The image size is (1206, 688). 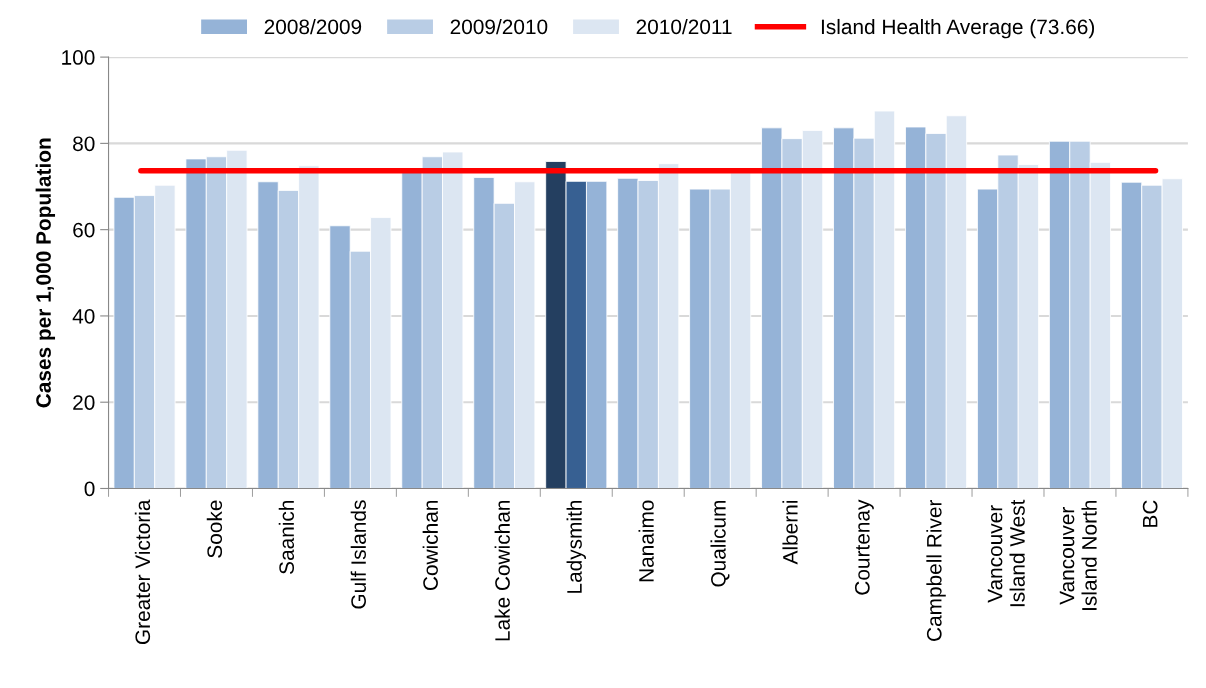 I want to click on y-tick-label: 60, so click(x=84, y=230).